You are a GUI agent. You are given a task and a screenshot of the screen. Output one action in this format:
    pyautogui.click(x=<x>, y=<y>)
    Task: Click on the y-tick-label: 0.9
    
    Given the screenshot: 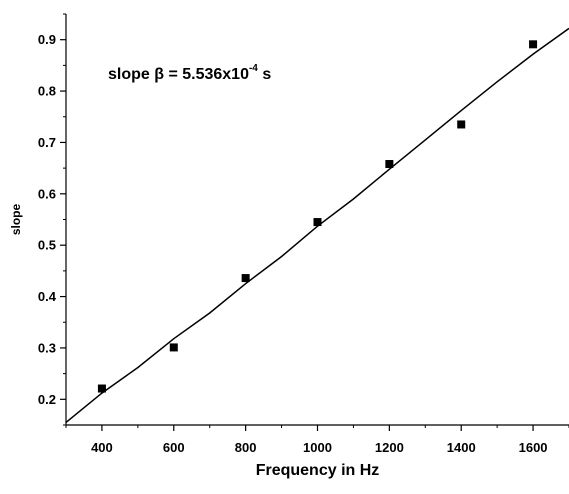 What is the action you would take?
    pyautogui.click(x=47, y=39)
    